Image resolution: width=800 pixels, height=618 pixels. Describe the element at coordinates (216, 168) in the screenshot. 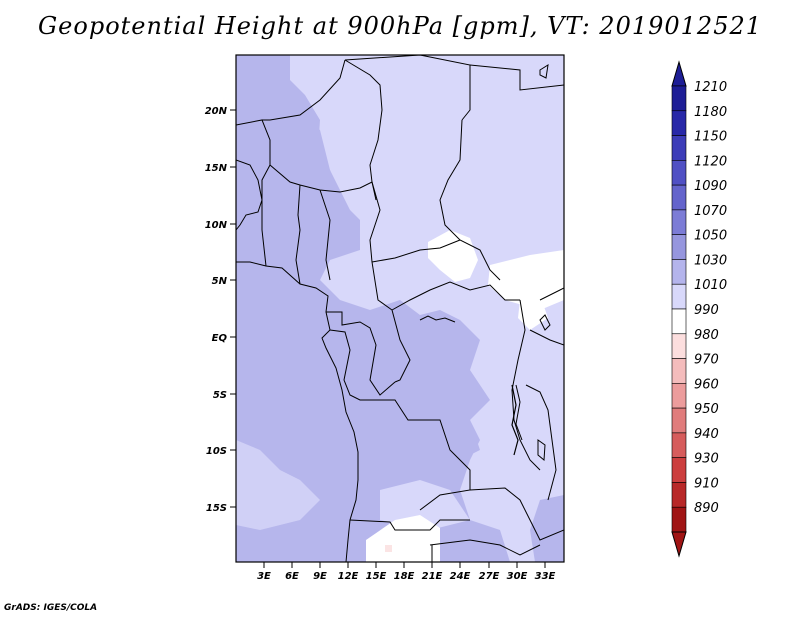

I see `lat-label: 15N` at that location.